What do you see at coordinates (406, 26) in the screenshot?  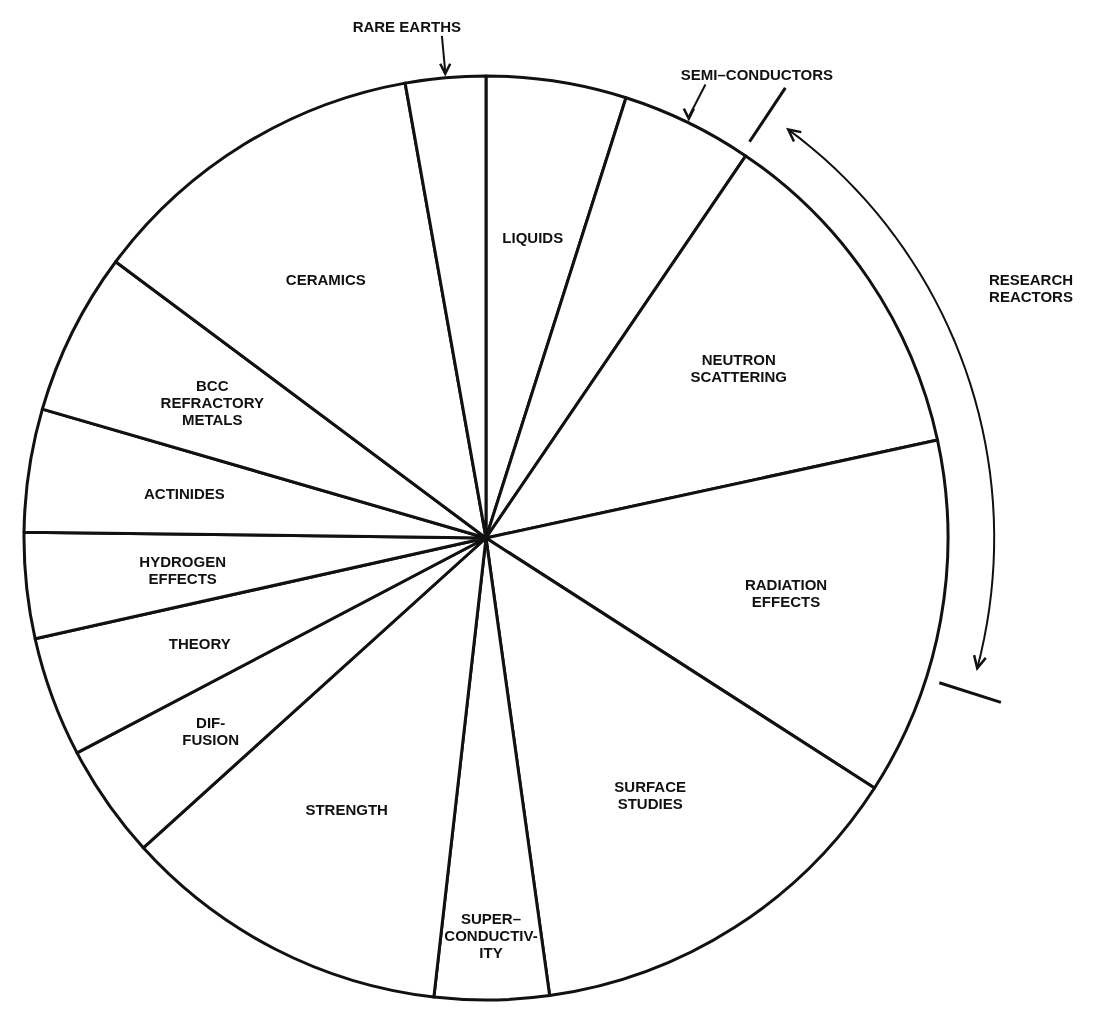 I see `slice-label: RARE EARTHS` at bounding box center [406, 26].